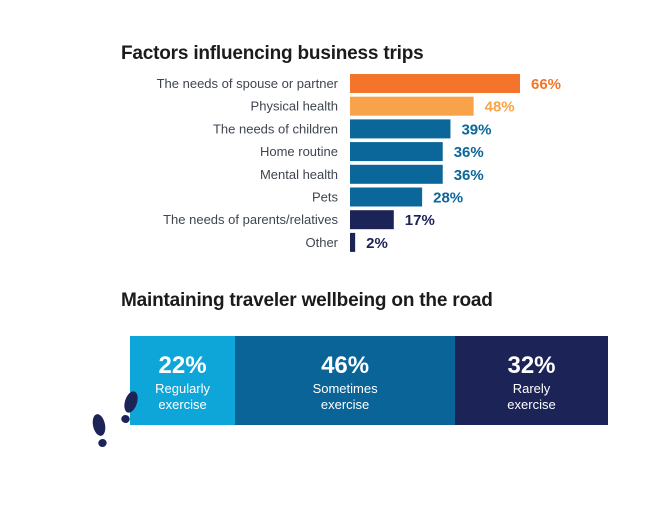  I want to click on stack-segment: 22% Regularly exercise, so click(183, 380).